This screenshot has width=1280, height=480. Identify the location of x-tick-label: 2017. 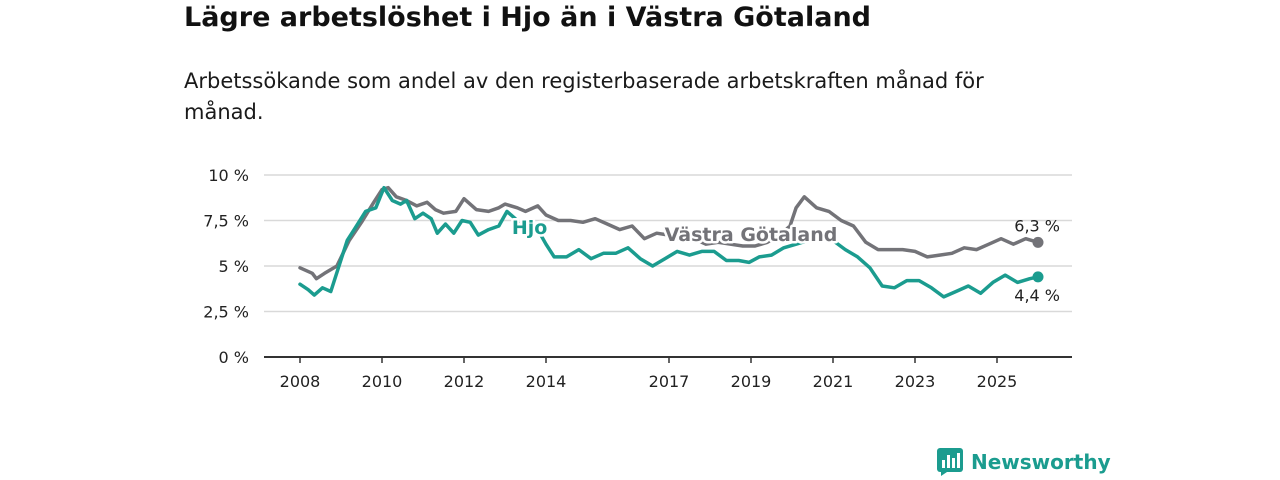
(669, 381).